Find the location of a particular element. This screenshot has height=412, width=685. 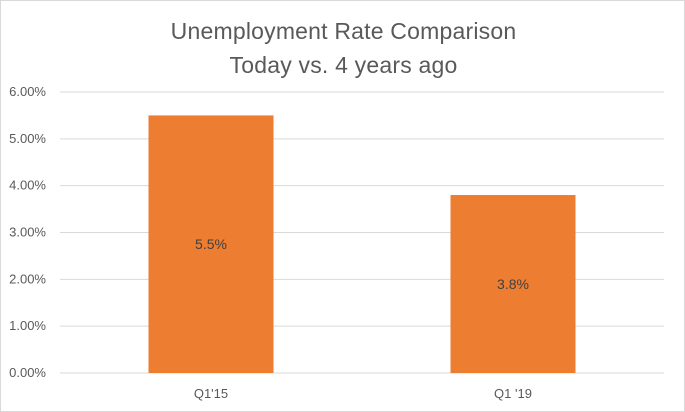

chart-subtitle: Today vs. 4 years ago is located at coordinates (343, 65).